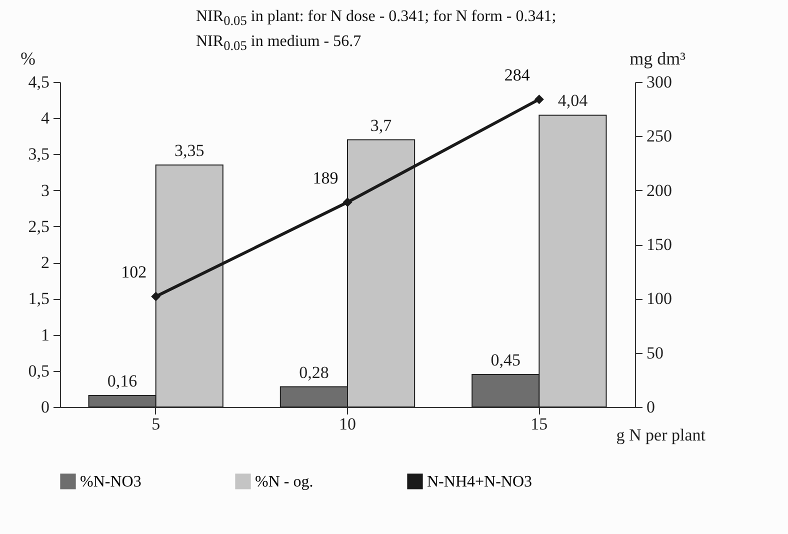 The height and width of the screenshot is (534, 788). I want to click on data-label: 0,28, so click(314, 372).